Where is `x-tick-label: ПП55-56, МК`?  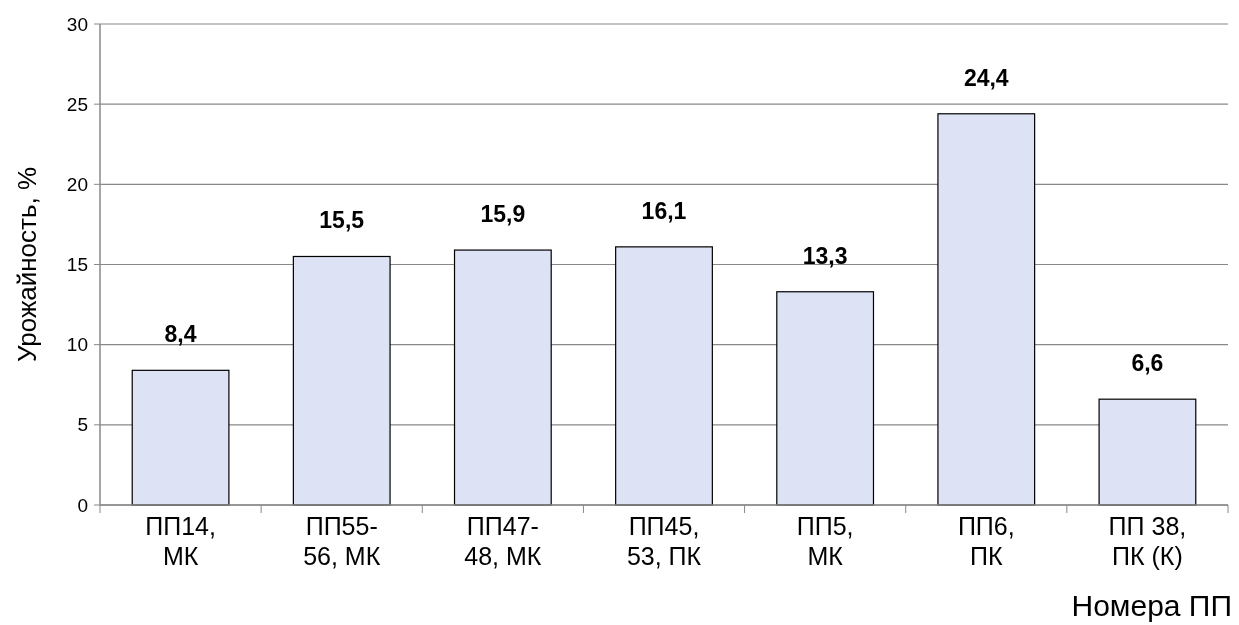
x-tick-label: ПП55-56, МК is located at coordinates (342, 541).